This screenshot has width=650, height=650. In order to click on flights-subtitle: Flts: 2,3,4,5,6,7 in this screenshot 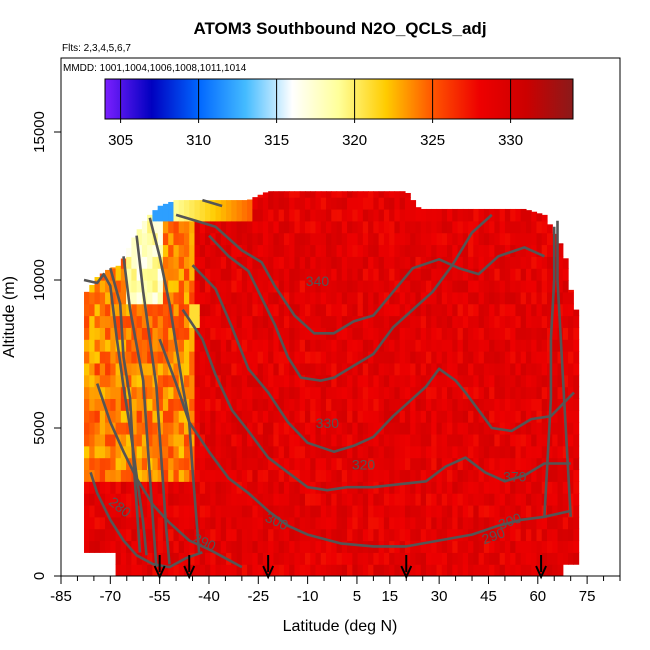, I will do `click(96, 48)`.